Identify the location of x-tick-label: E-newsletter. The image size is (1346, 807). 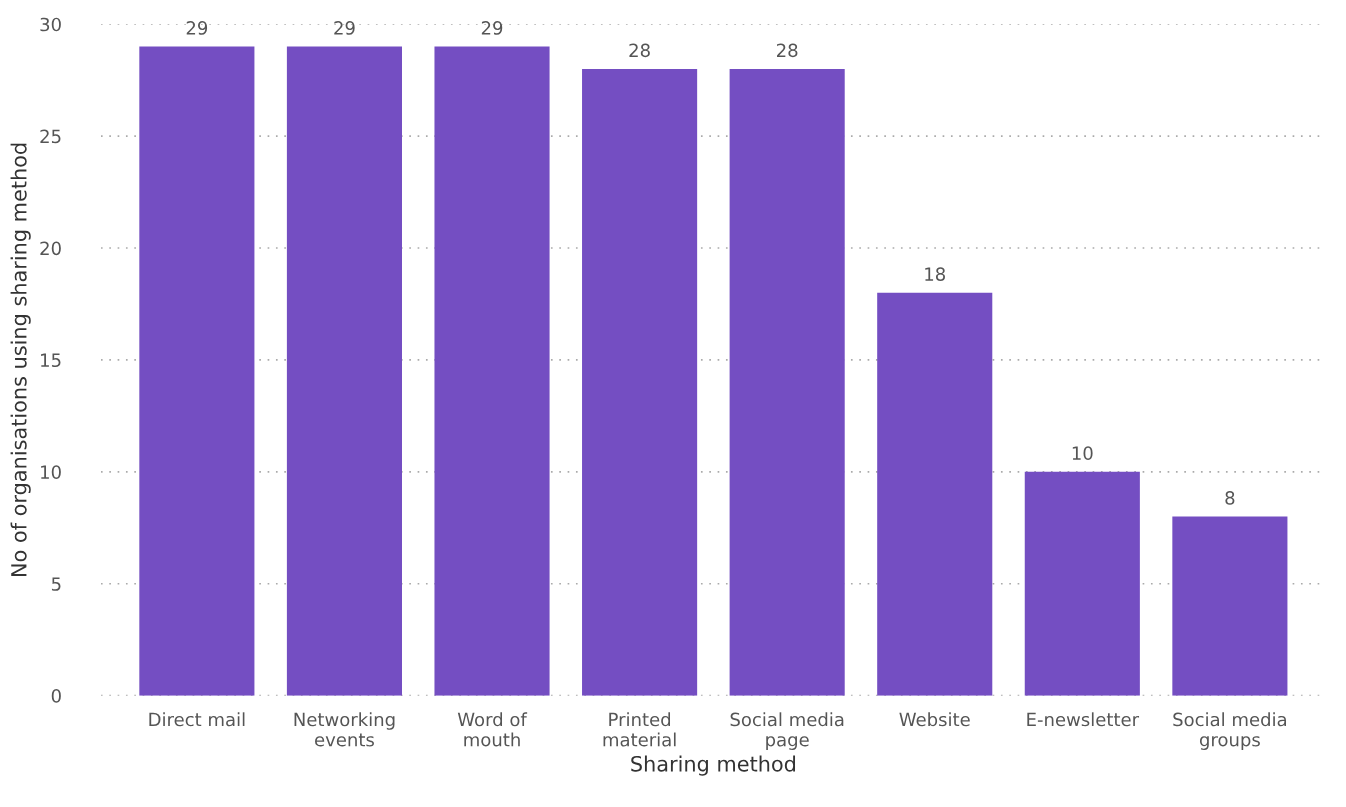
(1083, 719).